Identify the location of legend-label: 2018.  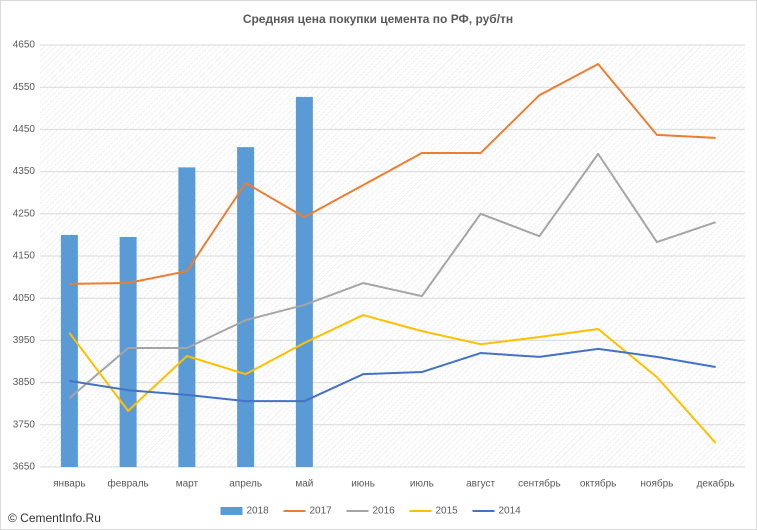
(258, 511).